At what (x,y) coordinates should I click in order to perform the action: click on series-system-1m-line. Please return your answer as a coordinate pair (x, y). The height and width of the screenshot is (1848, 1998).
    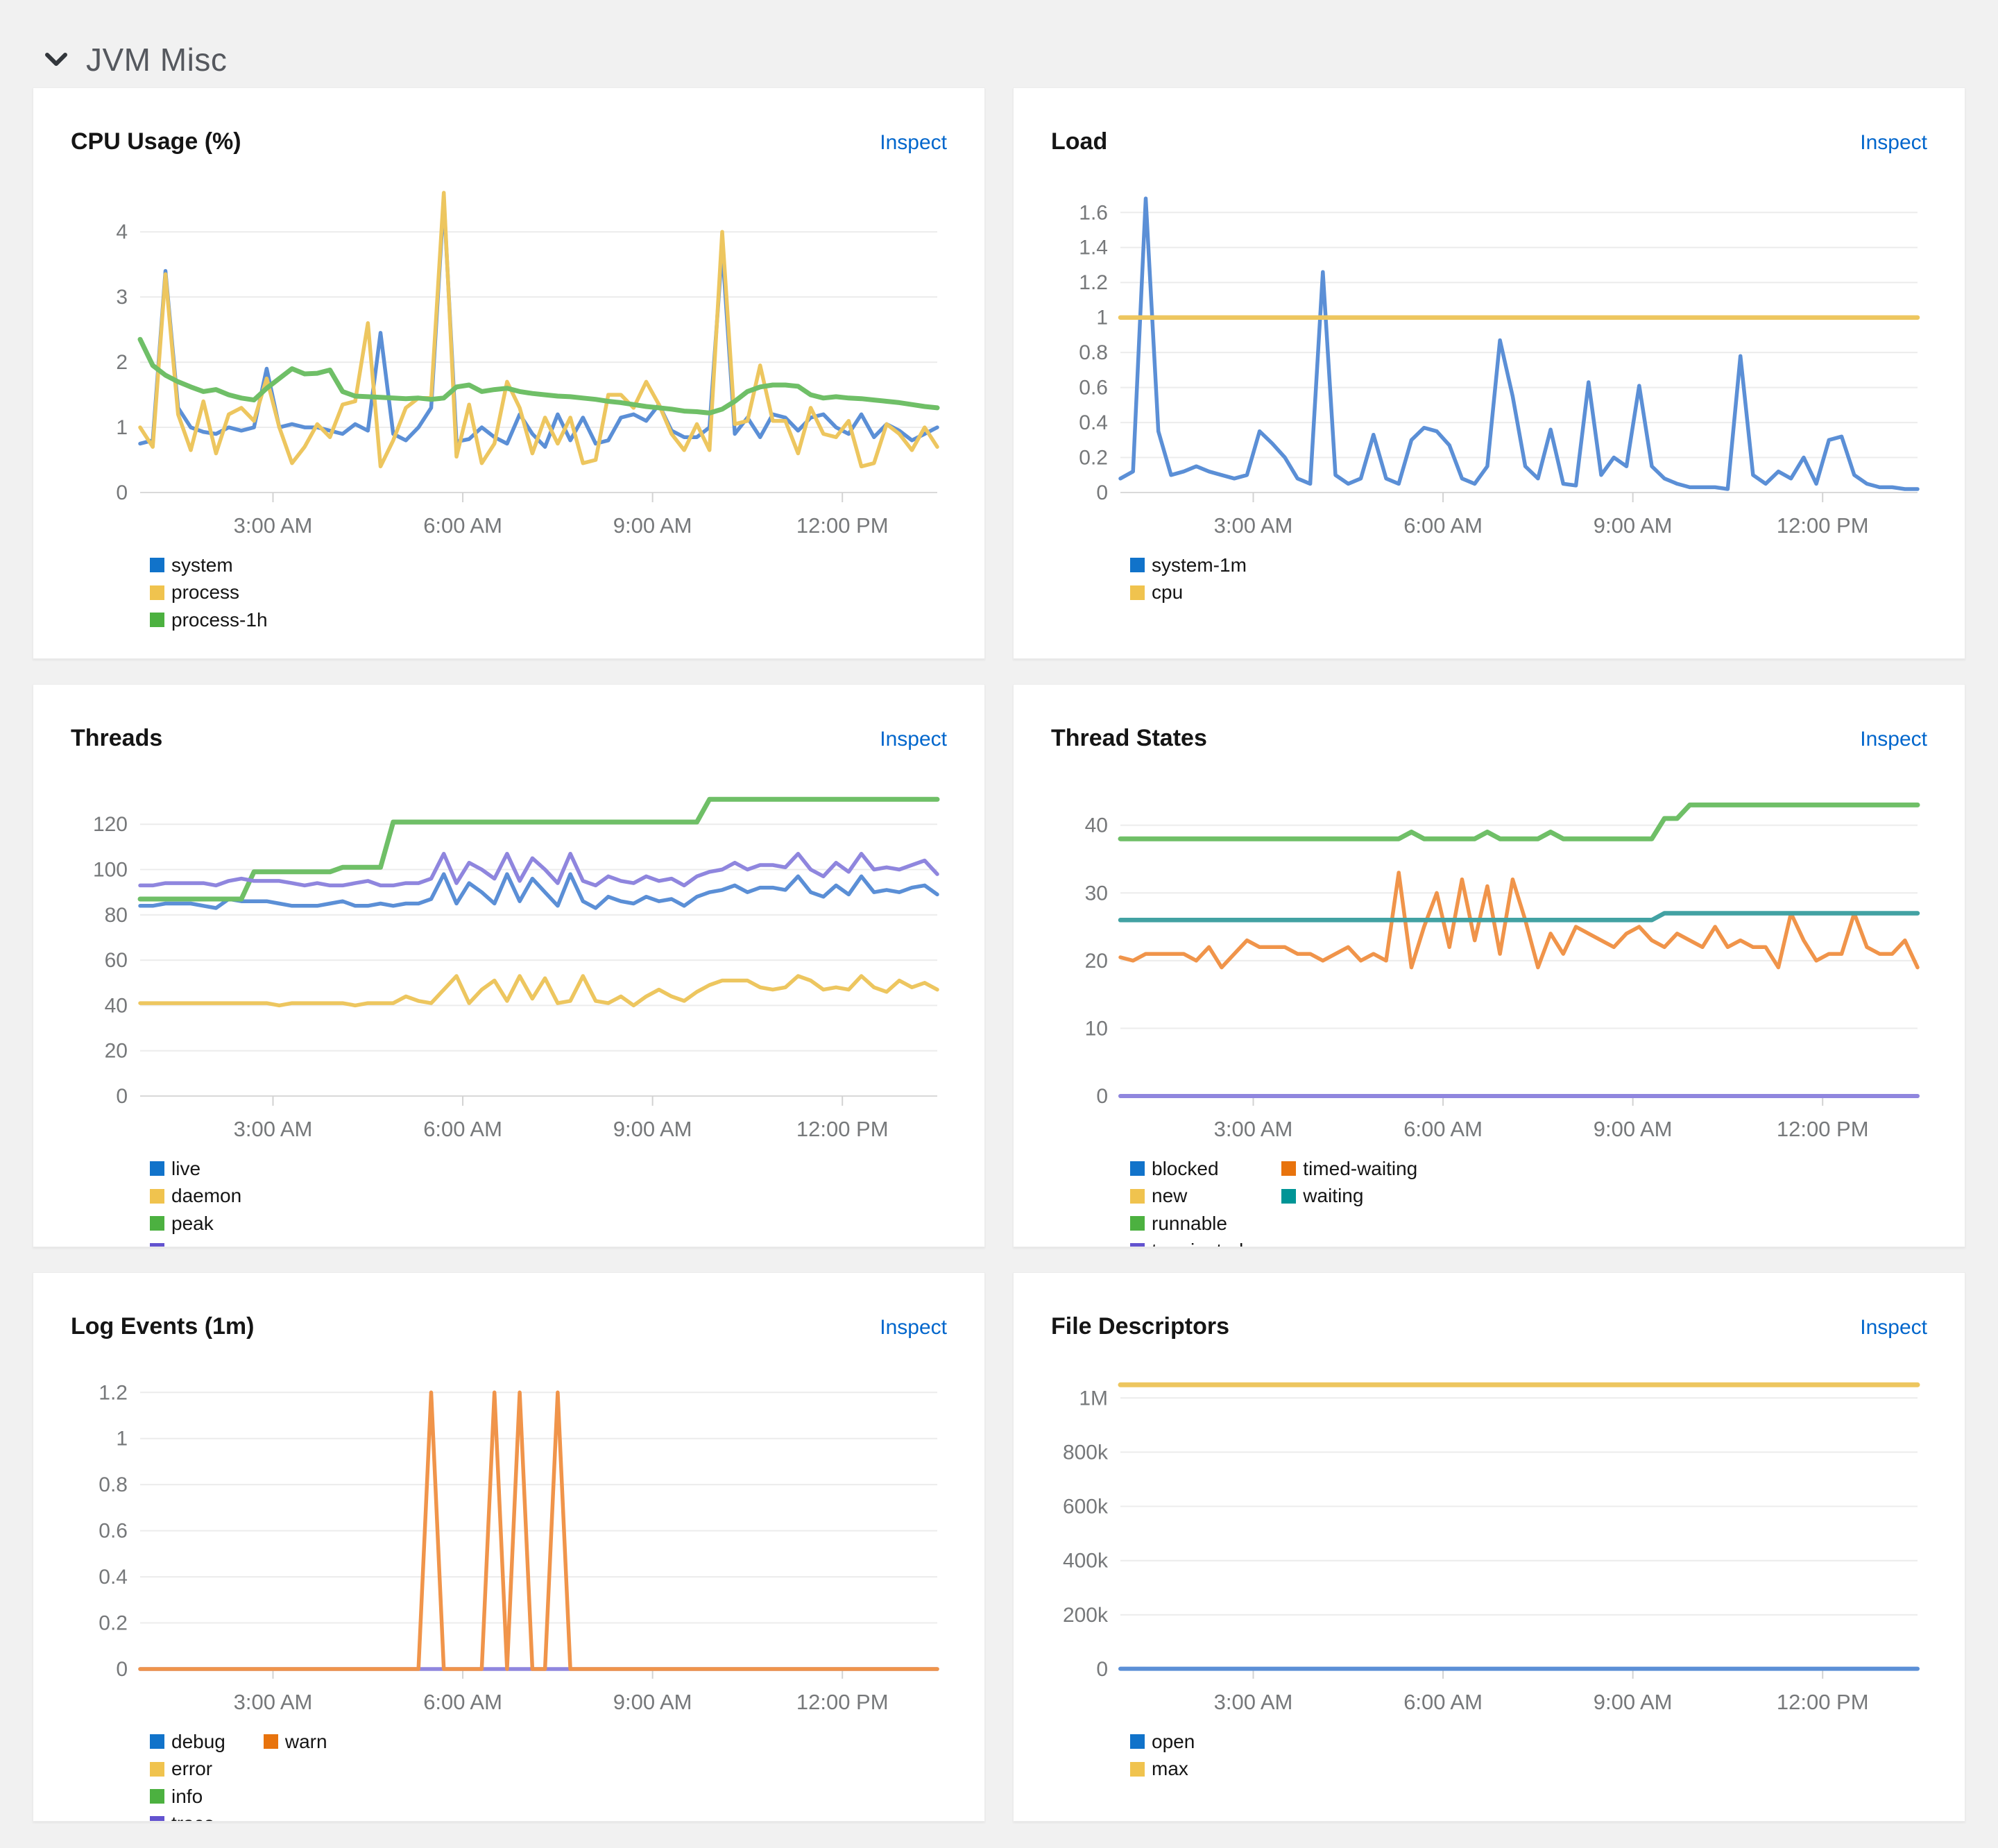
    Looking at the image, I should click on (1519, 343).